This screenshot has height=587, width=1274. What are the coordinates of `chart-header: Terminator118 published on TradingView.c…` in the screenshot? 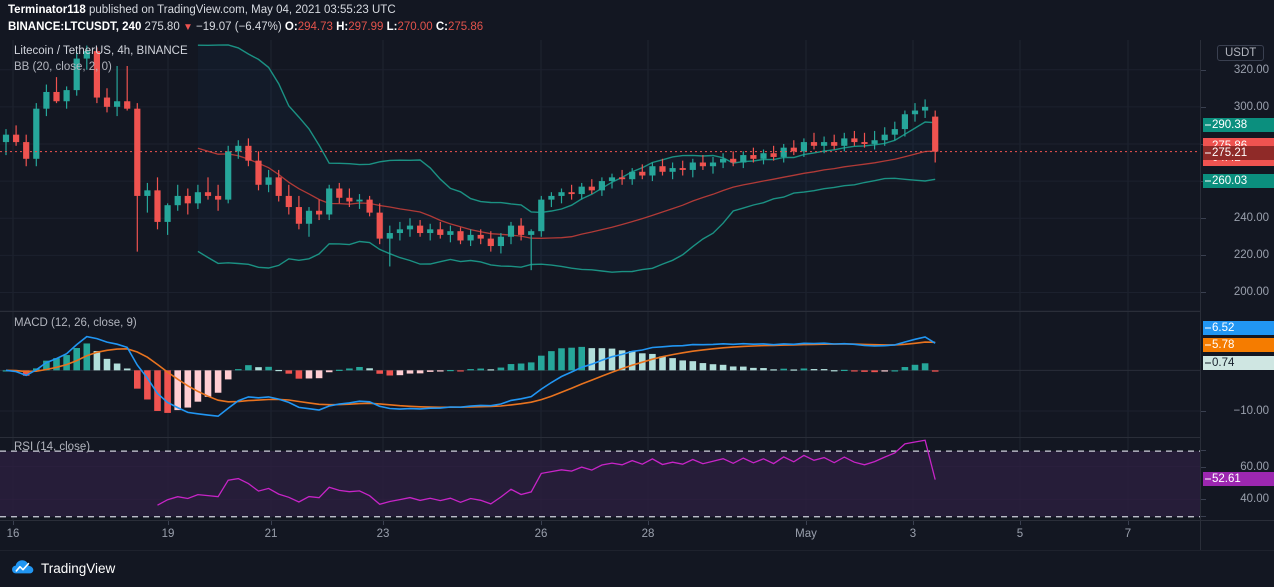 It's located at (637, 20).